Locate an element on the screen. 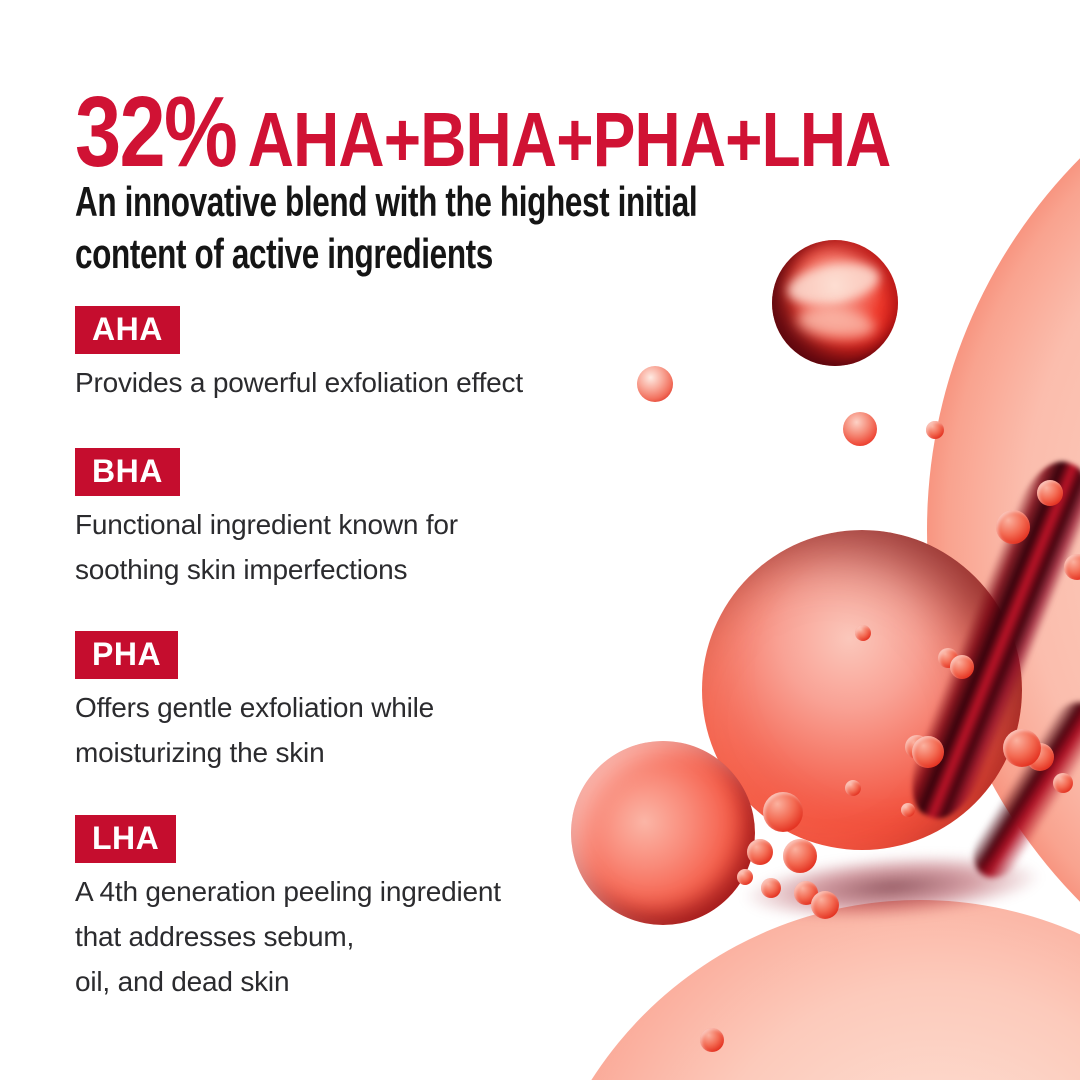 The width and height of the screenshot is (1080, 1080). description-line: that addresses sebum, is located at coordinates (215, 936).